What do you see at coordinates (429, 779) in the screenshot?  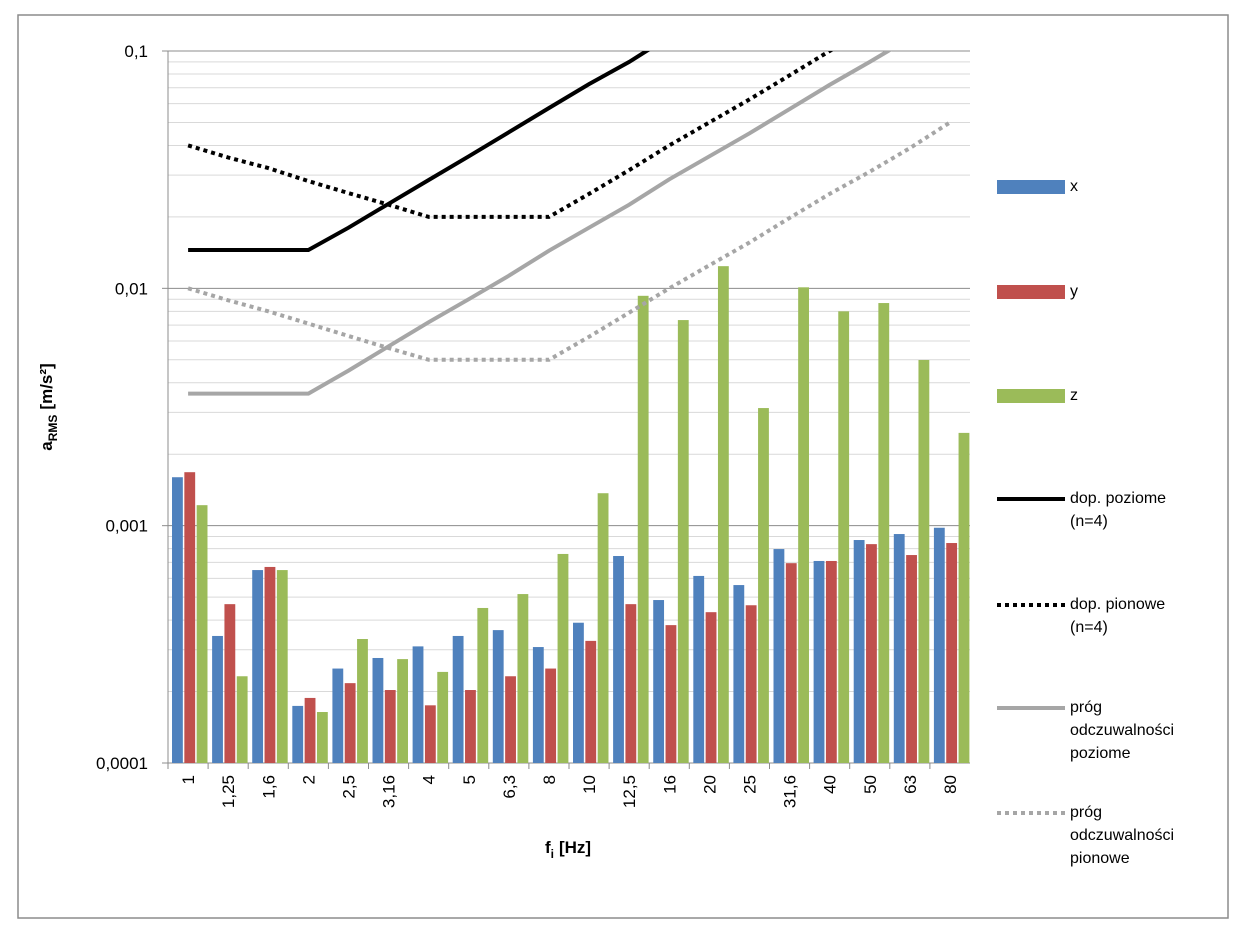 I see `x-tick-label: 4` at bounding box center [429, 779].